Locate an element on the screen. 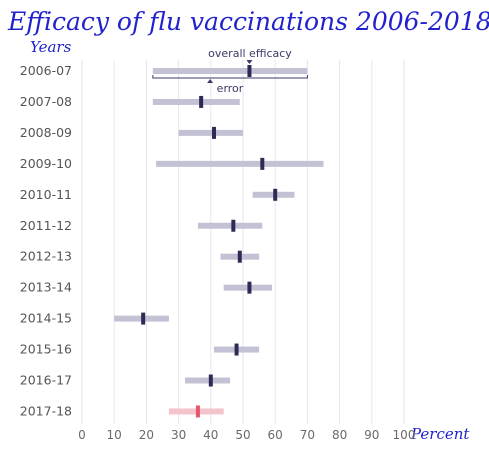 The height and width of the screenshot is (449, 489). x-tick-label: 10 is located at coordinates (114, 435).